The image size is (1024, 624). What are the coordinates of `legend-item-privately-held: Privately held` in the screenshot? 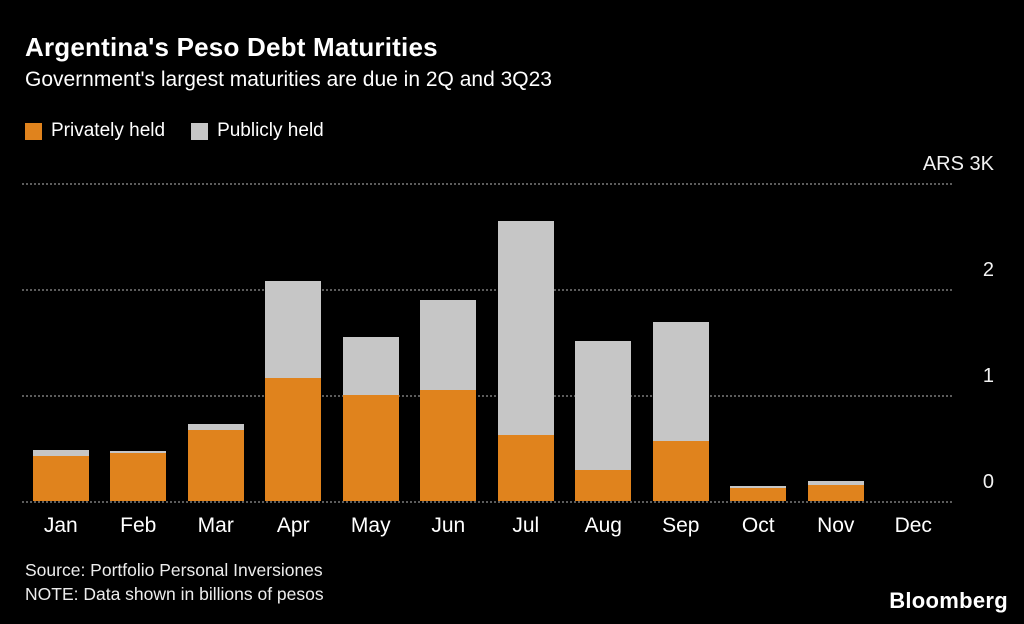 It's located at (95, 131).